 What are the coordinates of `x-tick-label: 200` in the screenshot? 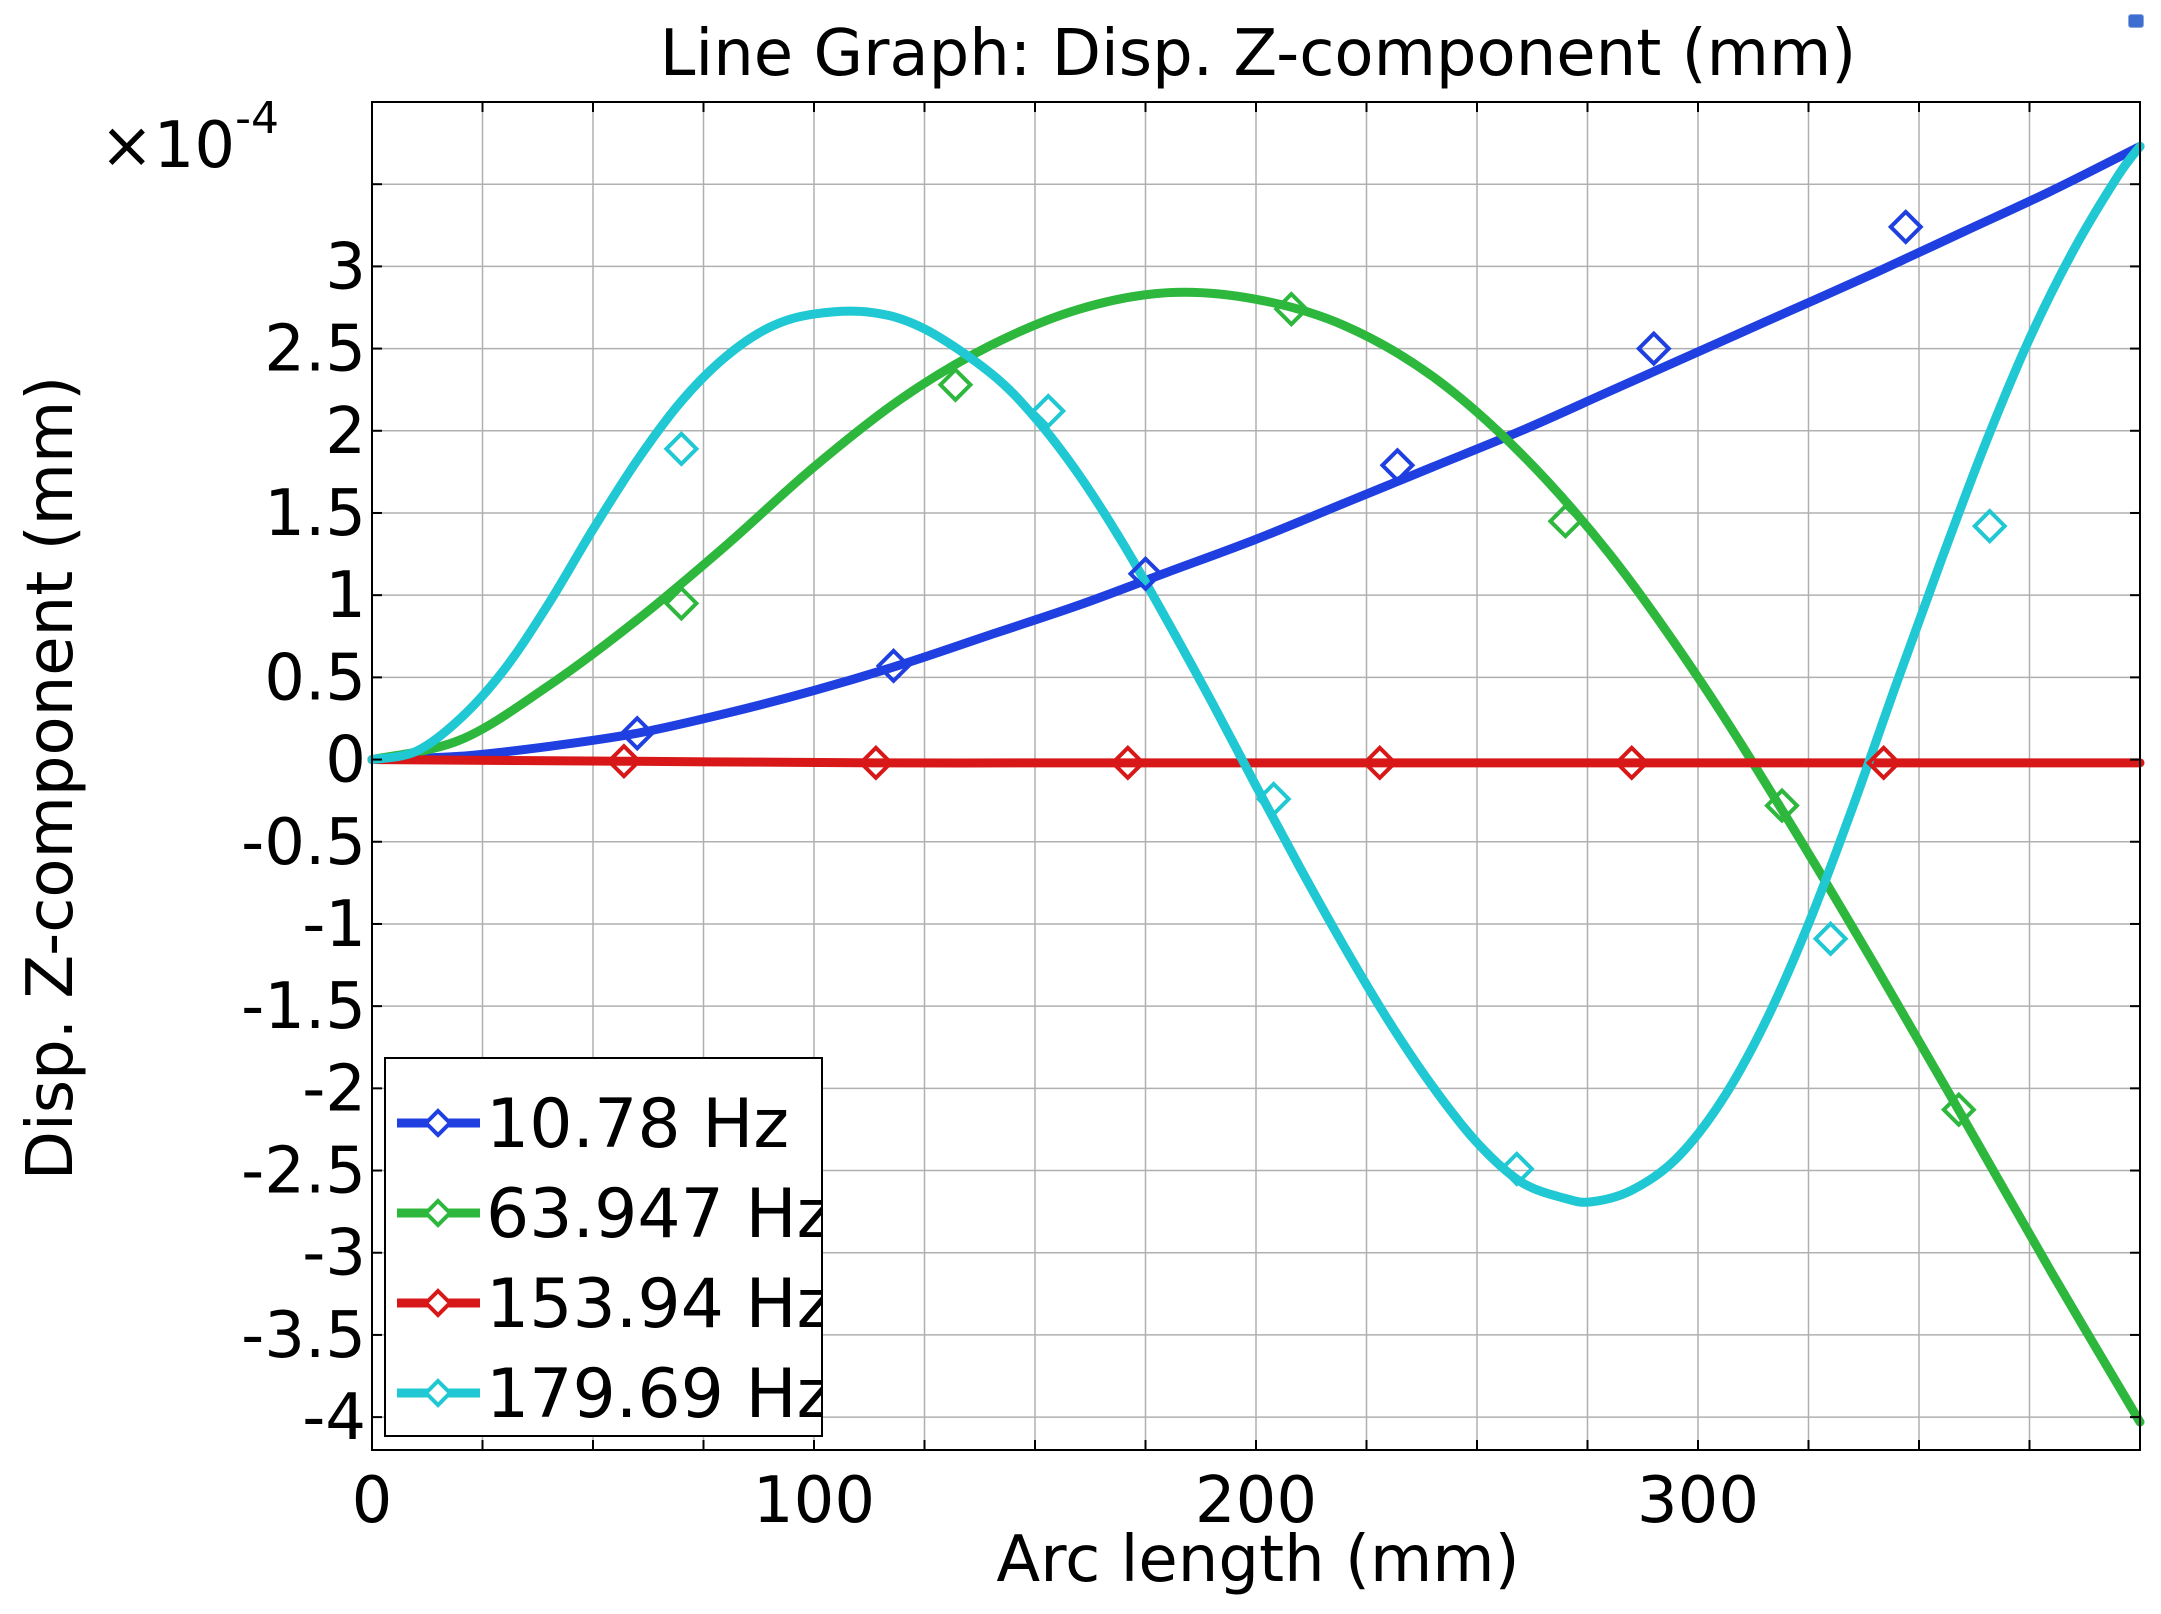 It's located at (1256, 1501).